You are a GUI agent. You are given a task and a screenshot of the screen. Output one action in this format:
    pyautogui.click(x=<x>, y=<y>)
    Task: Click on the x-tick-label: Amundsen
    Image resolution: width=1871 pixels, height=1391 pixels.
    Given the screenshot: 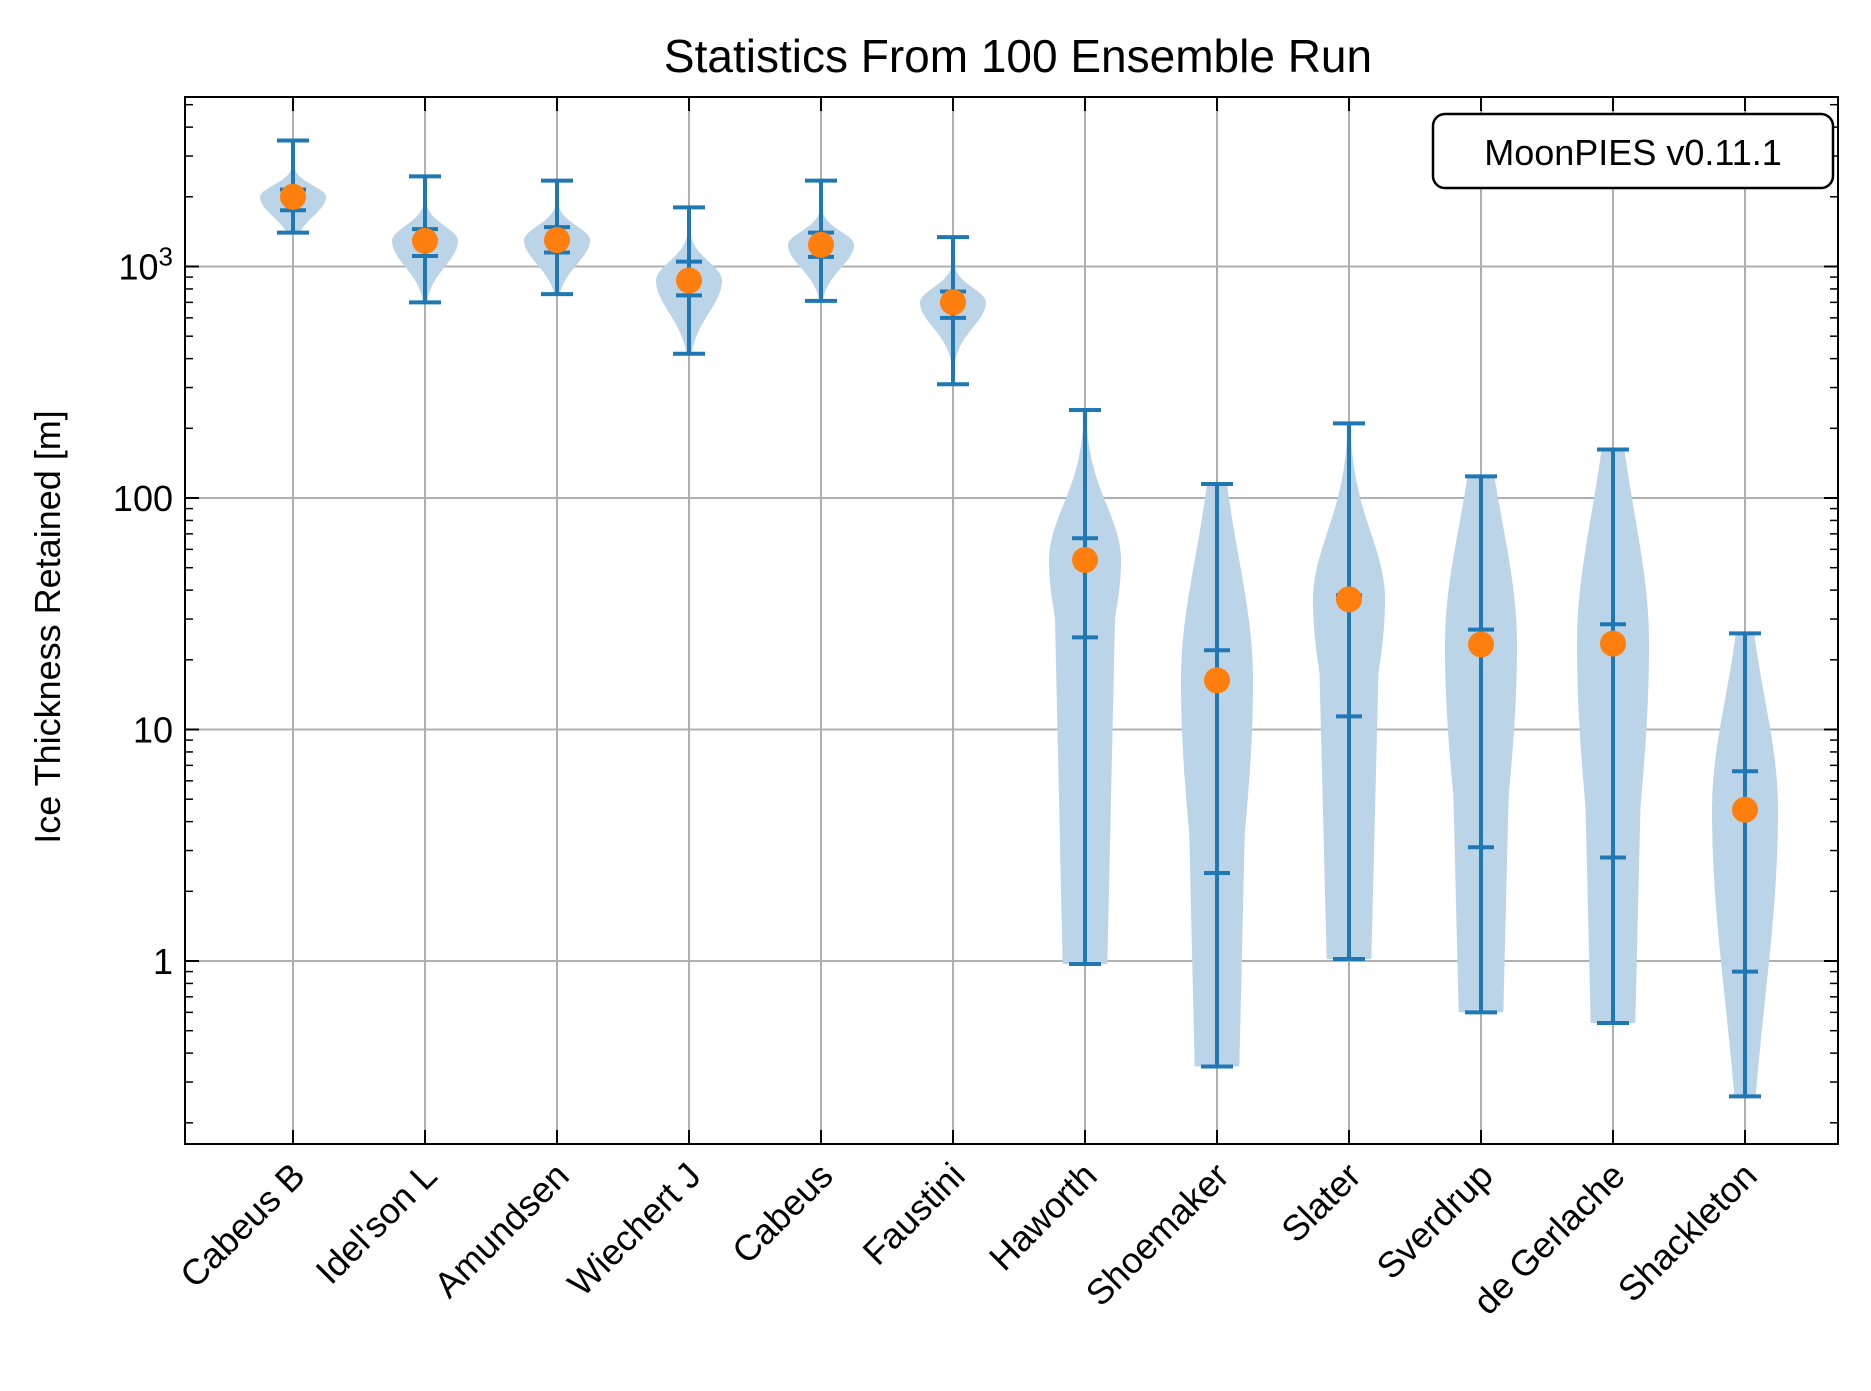 What is the action you would take?
    pyautogui.click(x=501, y=1230)
    